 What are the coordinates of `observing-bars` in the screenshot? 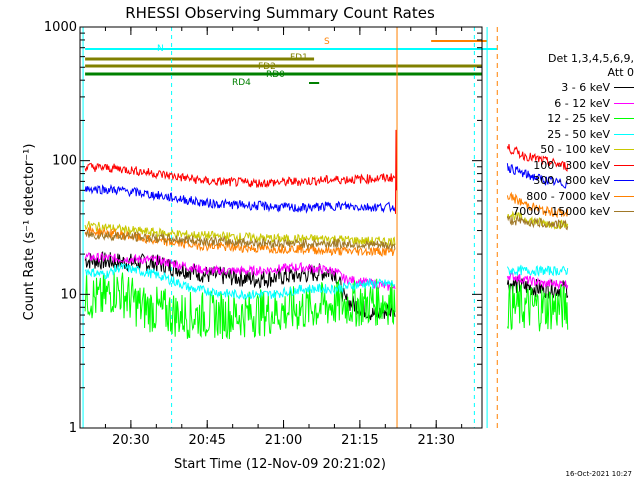 It's located at (291, 62).